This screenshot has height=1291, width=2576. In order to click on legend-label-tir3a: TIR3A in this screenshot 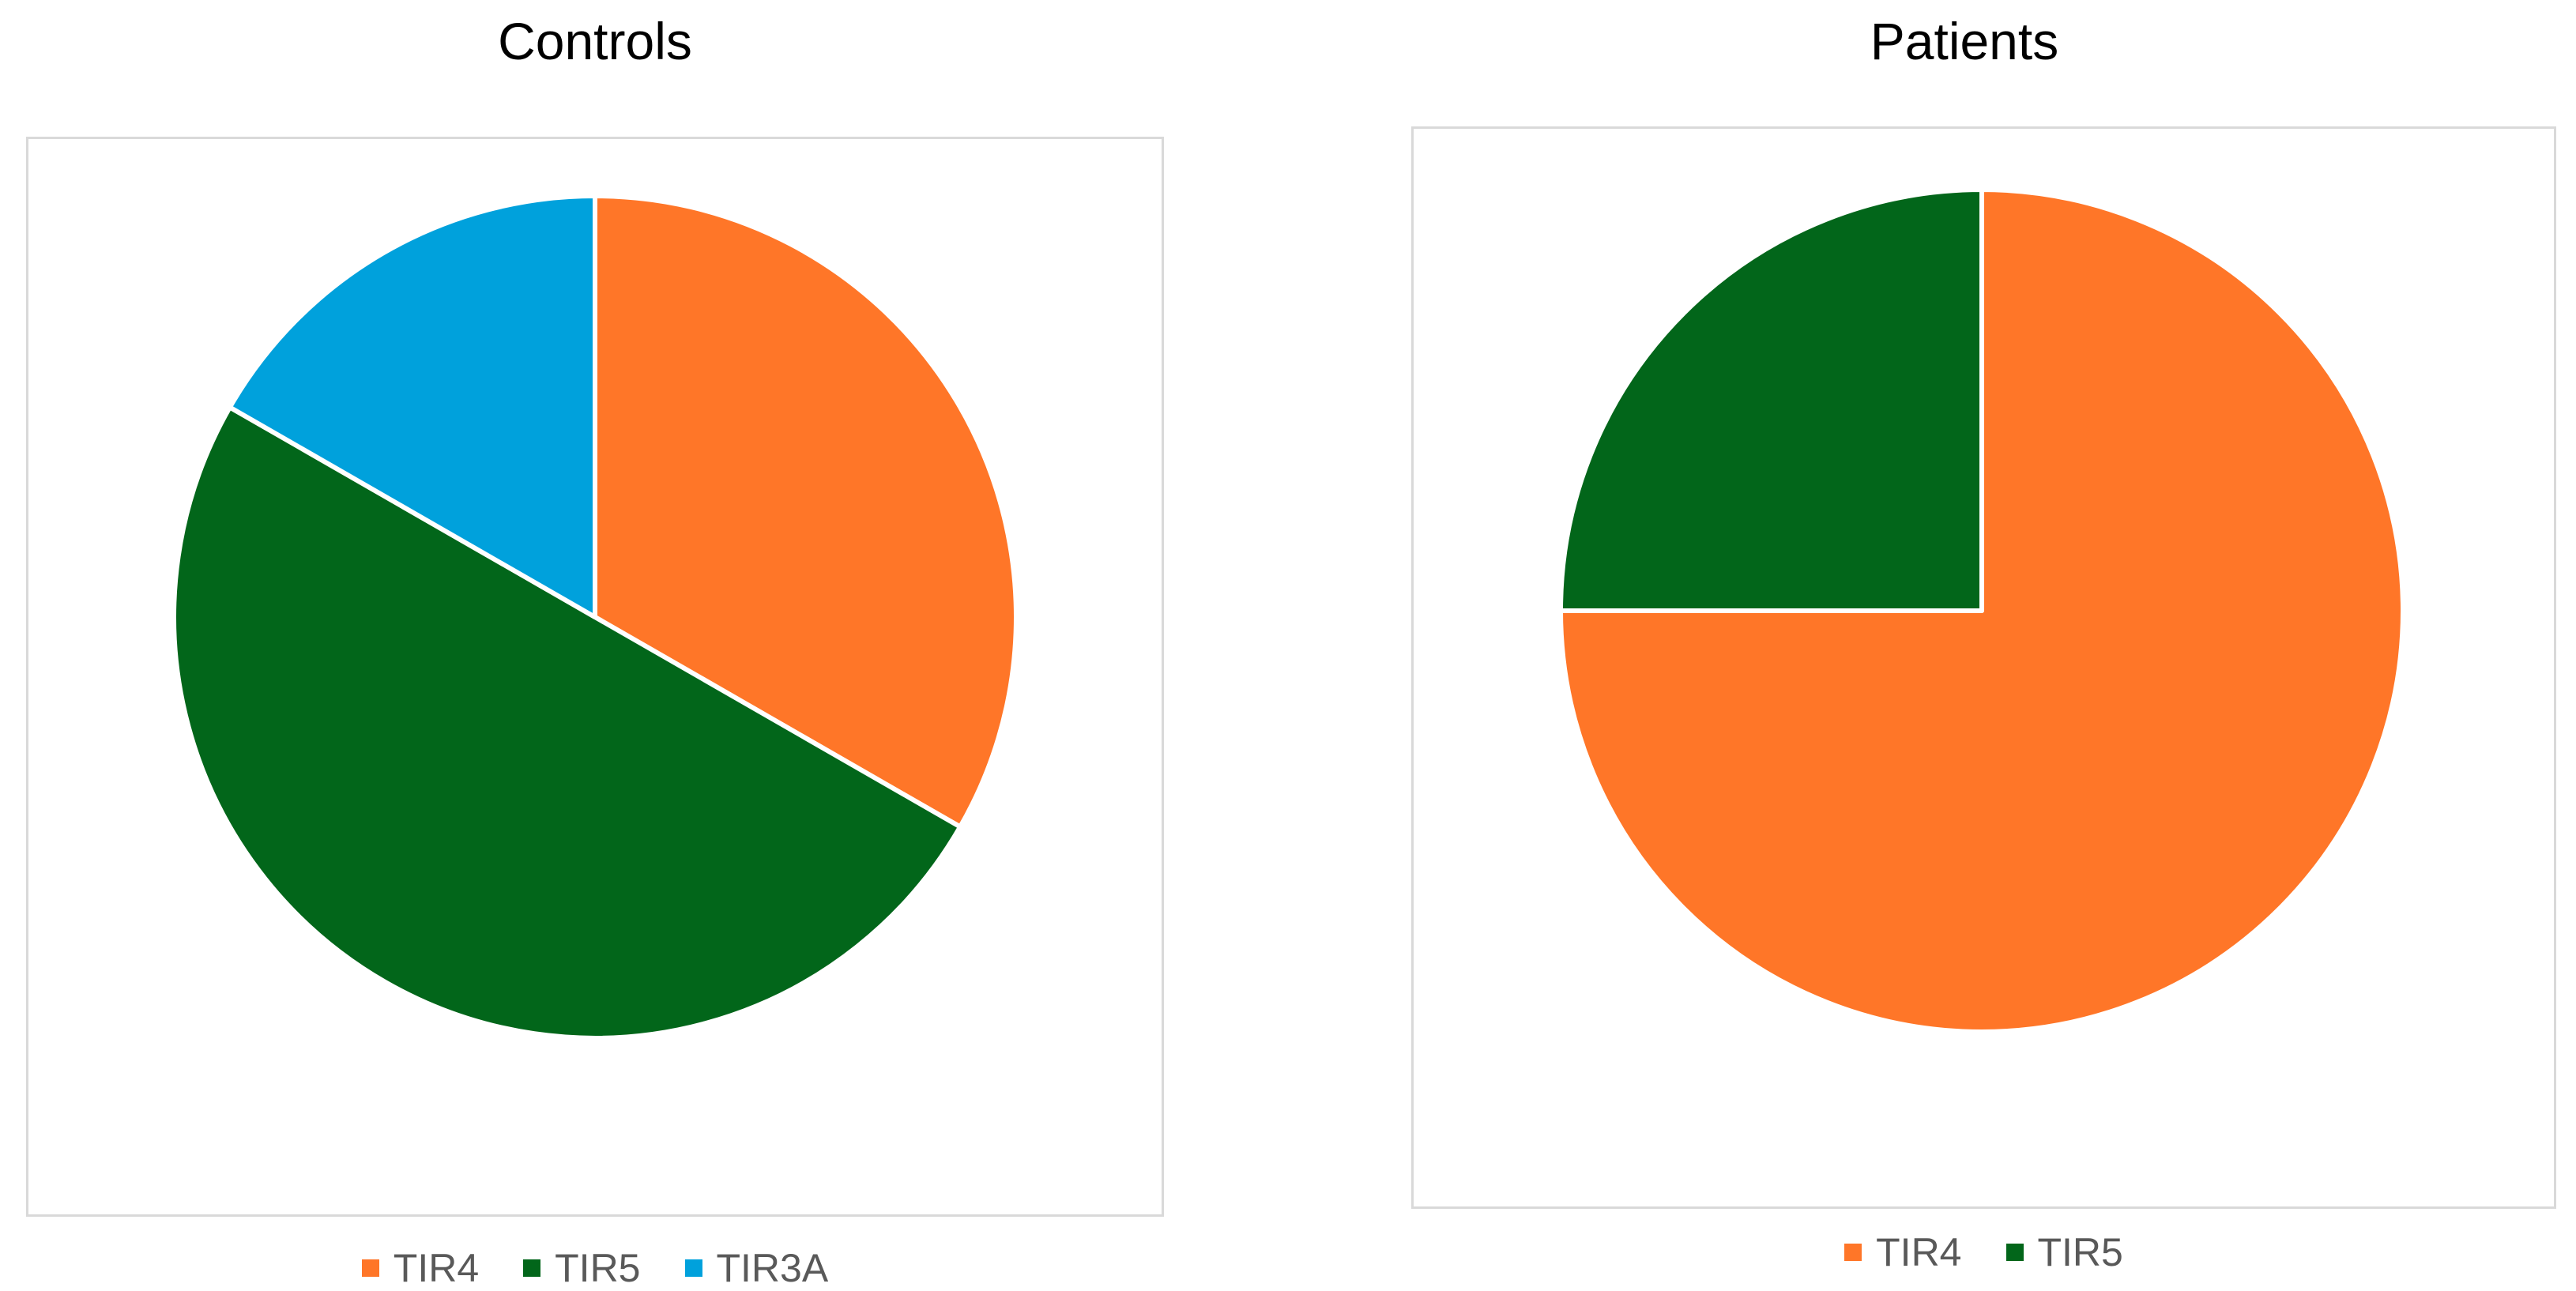, I will do `click(772, 1268)`.